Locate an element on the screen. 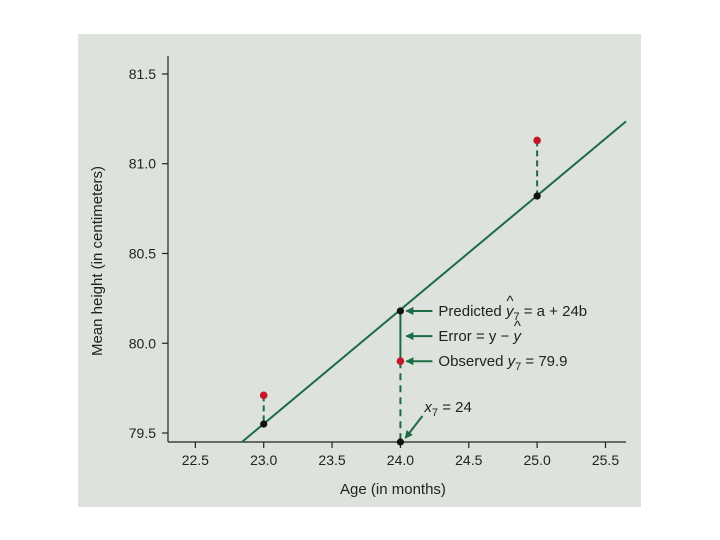 The width and height of the screenshot is (720, 540). anno-text: = a + 24b is located at coordinates (554, 311).